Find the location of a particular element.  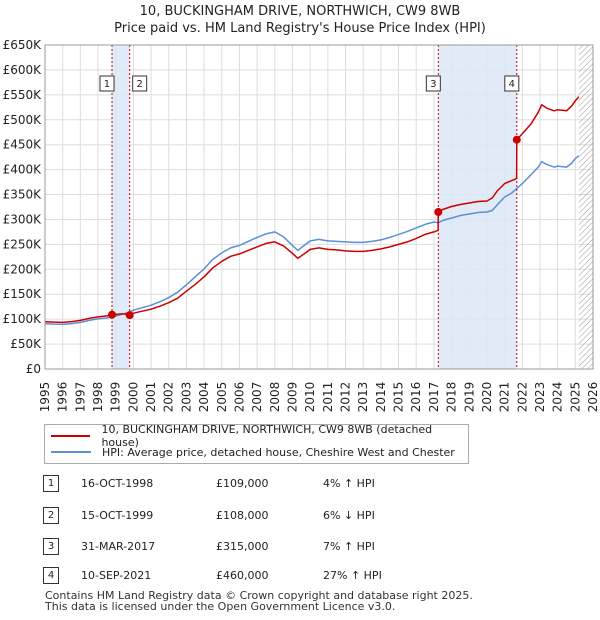

forecast-hatch is located at coordinates (585, 207).